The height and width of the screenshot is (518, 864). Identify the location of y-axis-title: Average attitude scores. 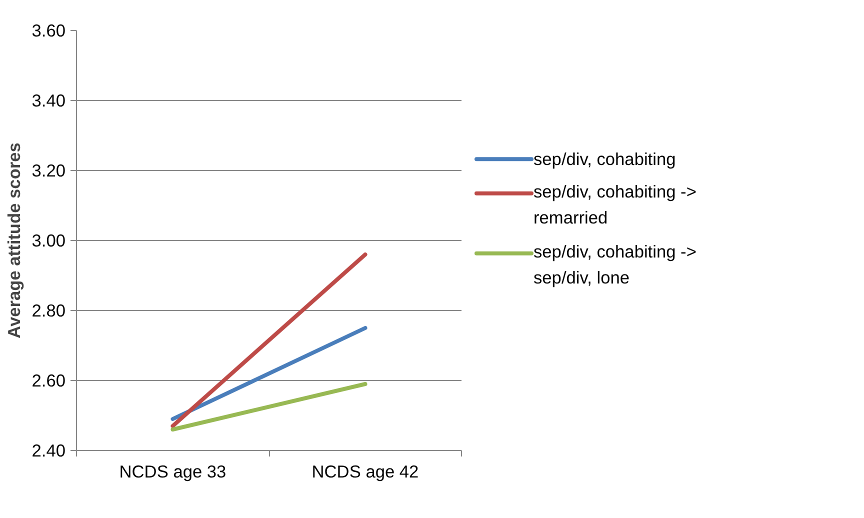
(14, 240).